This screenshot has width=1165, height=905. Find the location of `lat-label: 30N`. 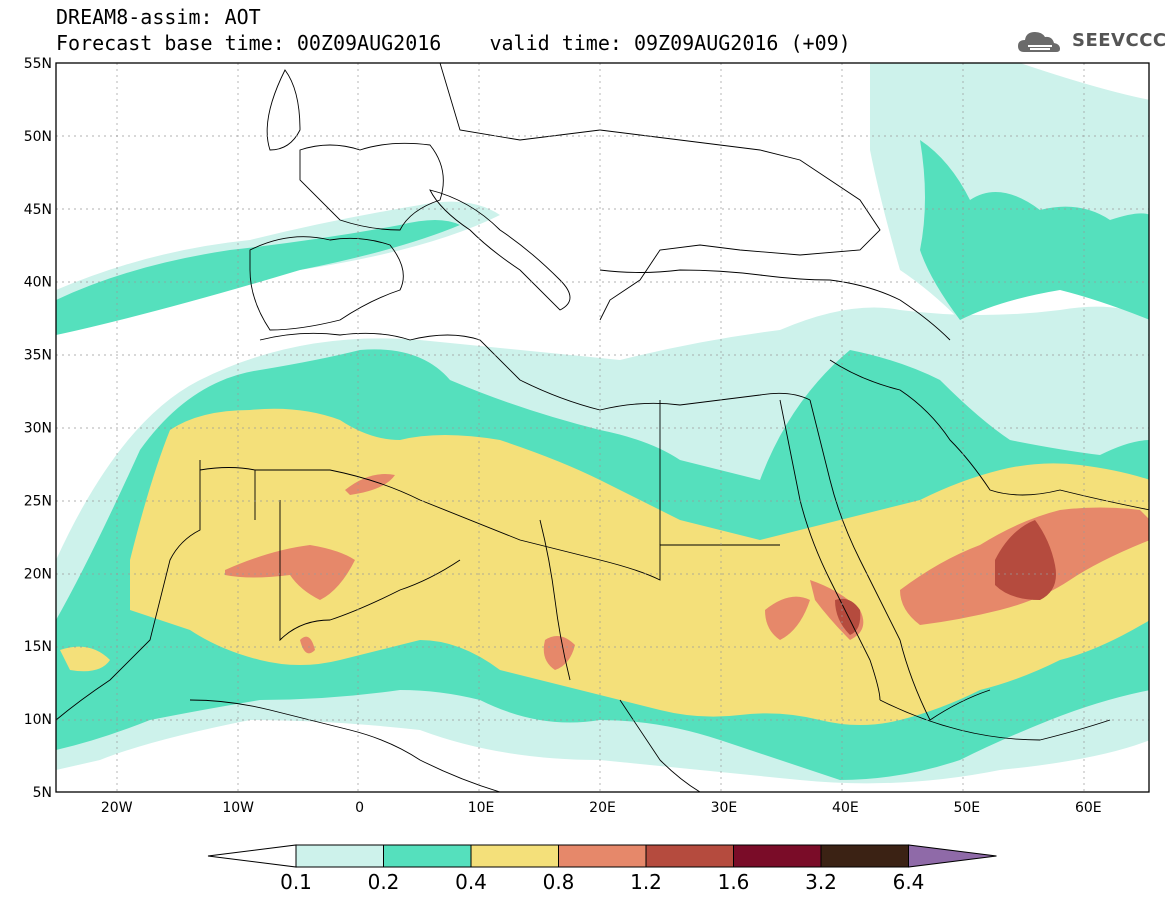

lat-label: 30N is located at coordinates (38, 429).